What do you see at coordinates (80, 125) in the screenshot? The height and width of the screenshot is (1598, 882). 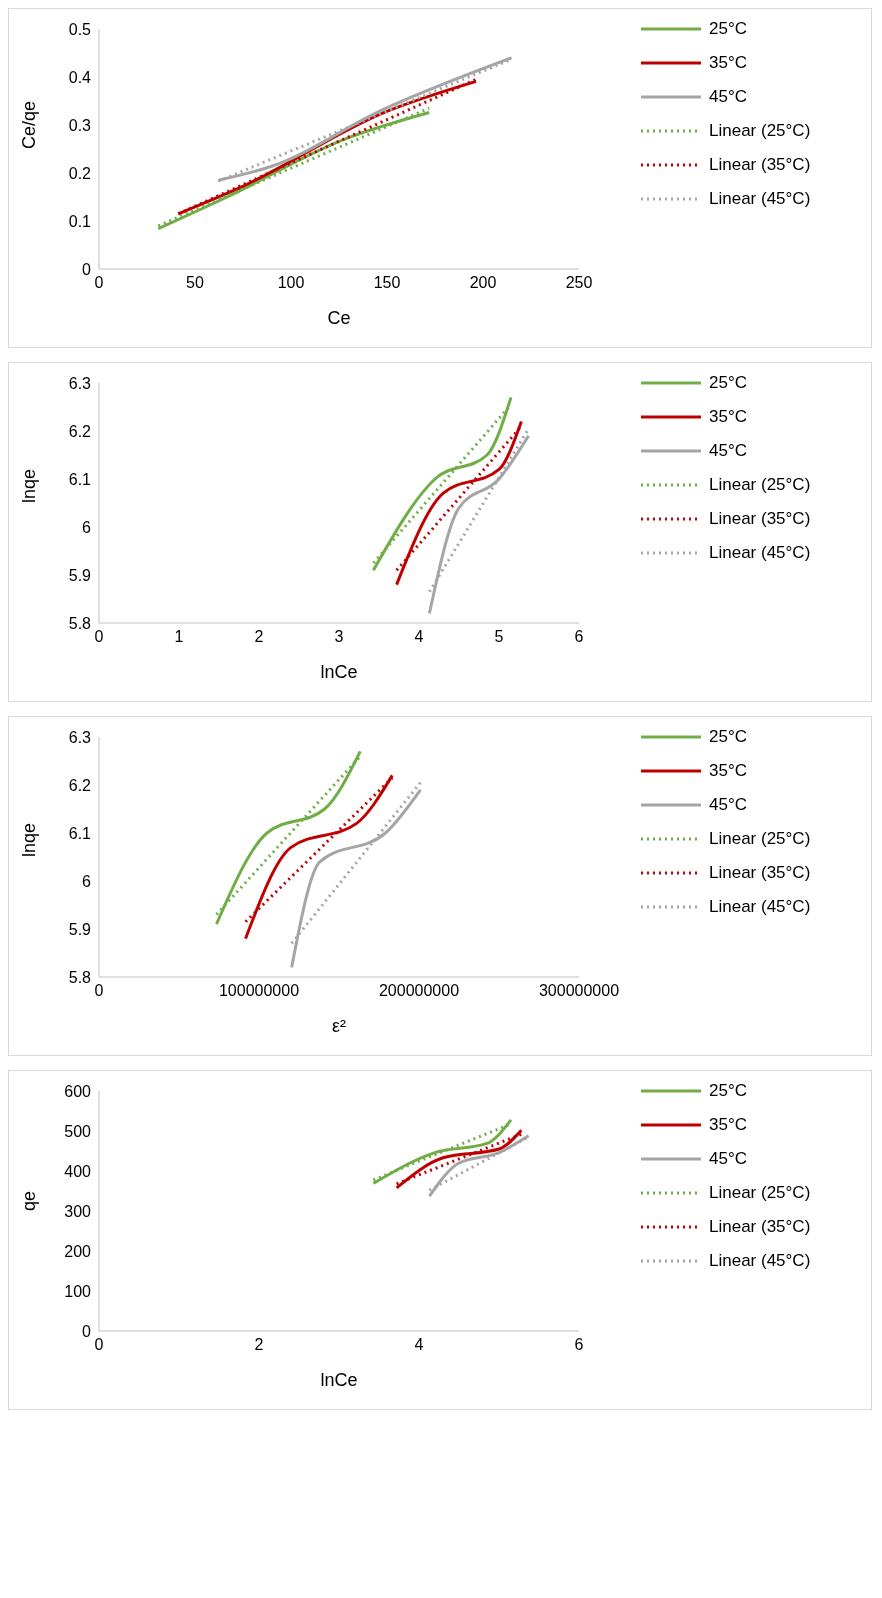 I see `y-tick-label: 0.3` at bounding box center [80, 125].